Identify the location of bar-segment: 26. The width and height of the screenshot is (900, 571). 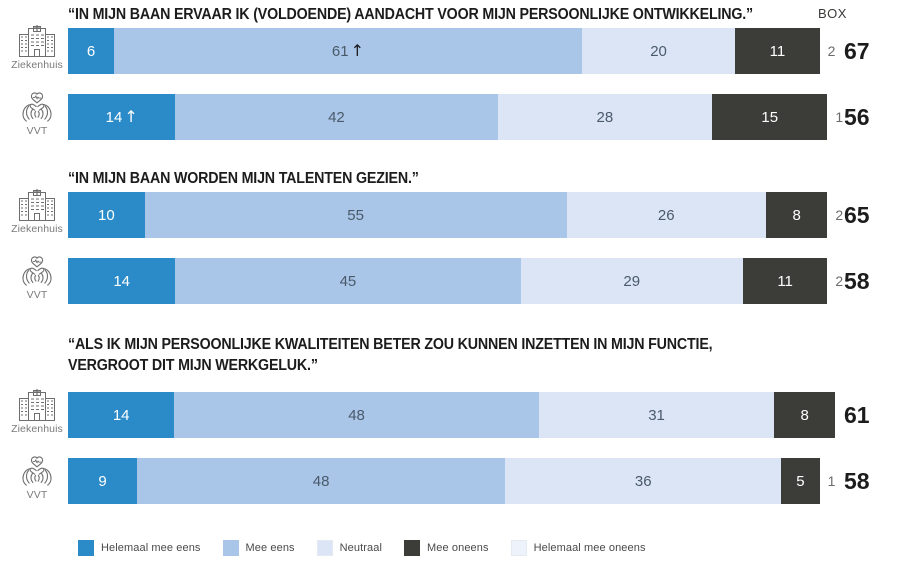
(666, 215).